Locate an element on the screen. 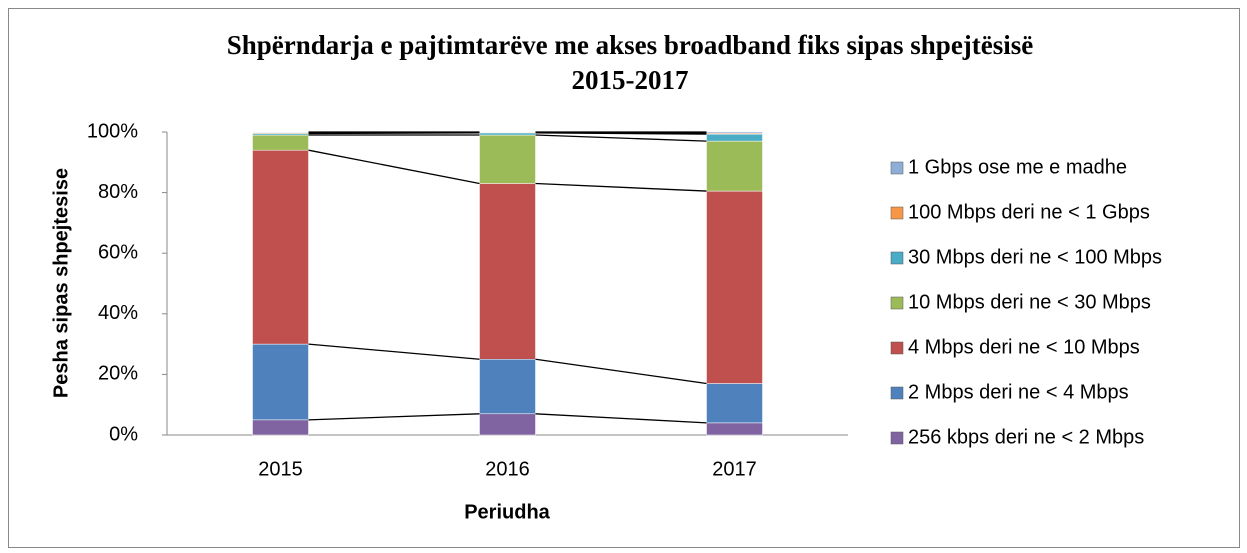  y-tick-label: 60% is located at coordinates (118, 252).